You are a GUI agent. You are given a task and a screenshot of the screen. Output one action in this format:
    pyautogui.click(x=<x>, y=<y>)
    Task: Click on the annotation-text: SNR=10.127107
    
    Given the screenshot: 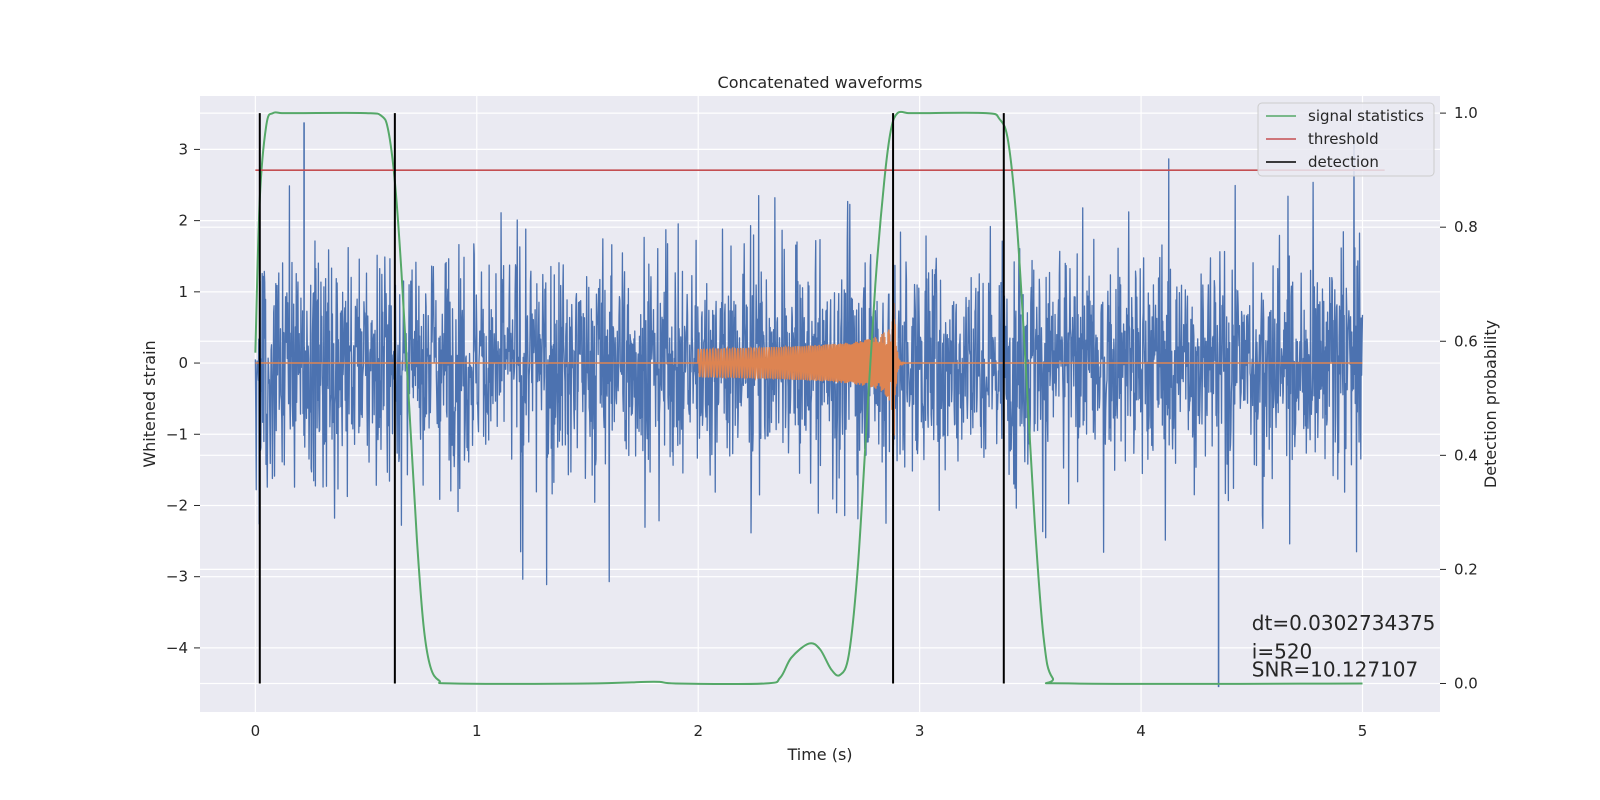 What is the action you would take?
    pyautogui.click(x=1335, y=669)
    